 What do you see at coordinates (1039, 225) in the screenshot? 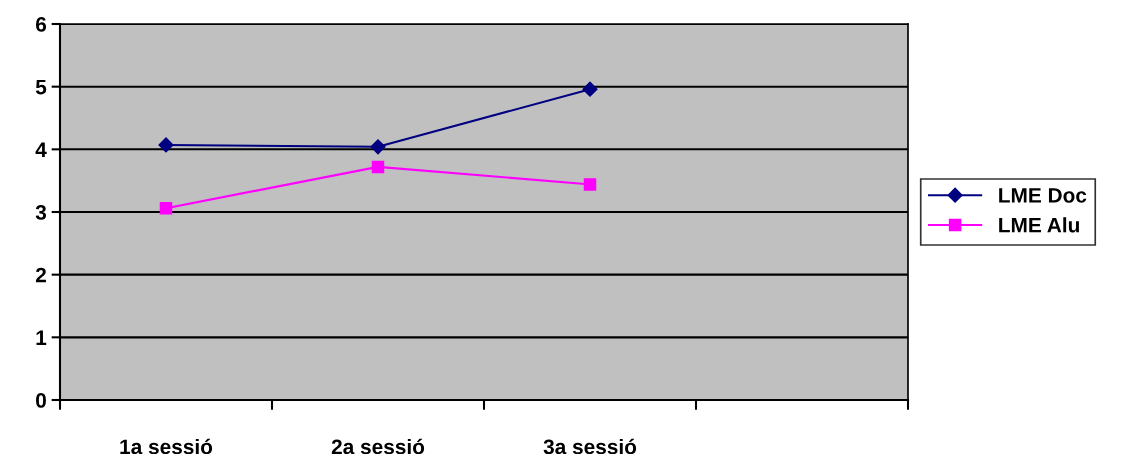
I see `legend-label: LME Alu` at bounding box center [1039, 225].